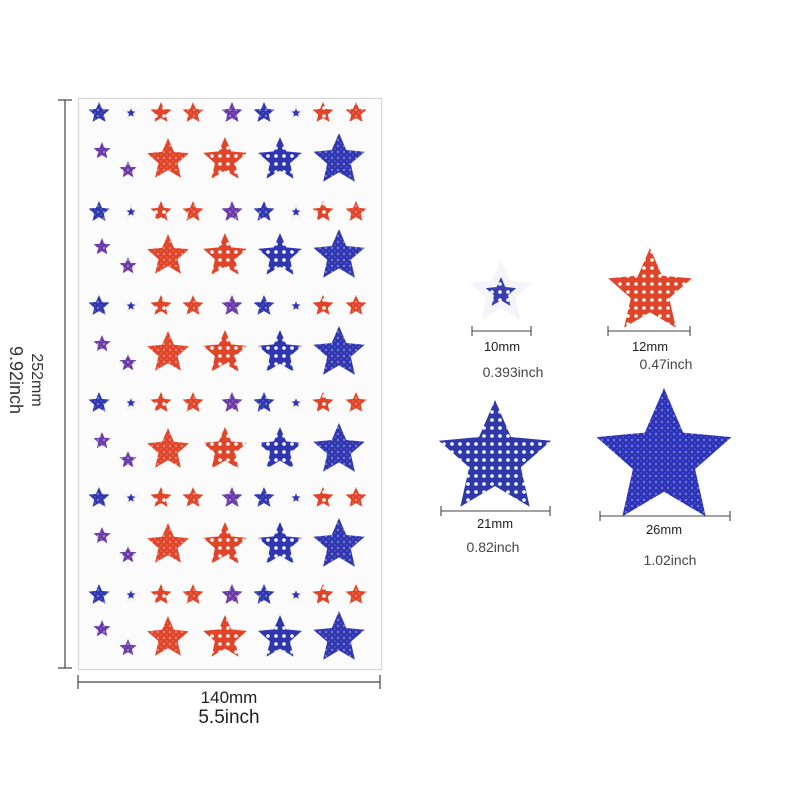 The width and height of the screenshot is (800, 800). I want to click on sheet-width-mm: 140mm, so click(229, 697).